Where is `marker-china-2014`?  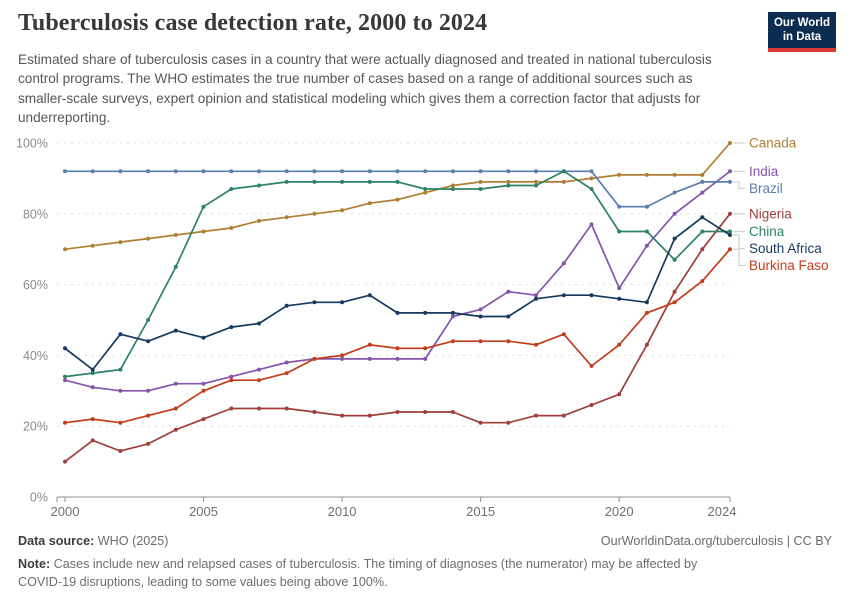
marker-china-2014 is located at coordinates (452, 189).